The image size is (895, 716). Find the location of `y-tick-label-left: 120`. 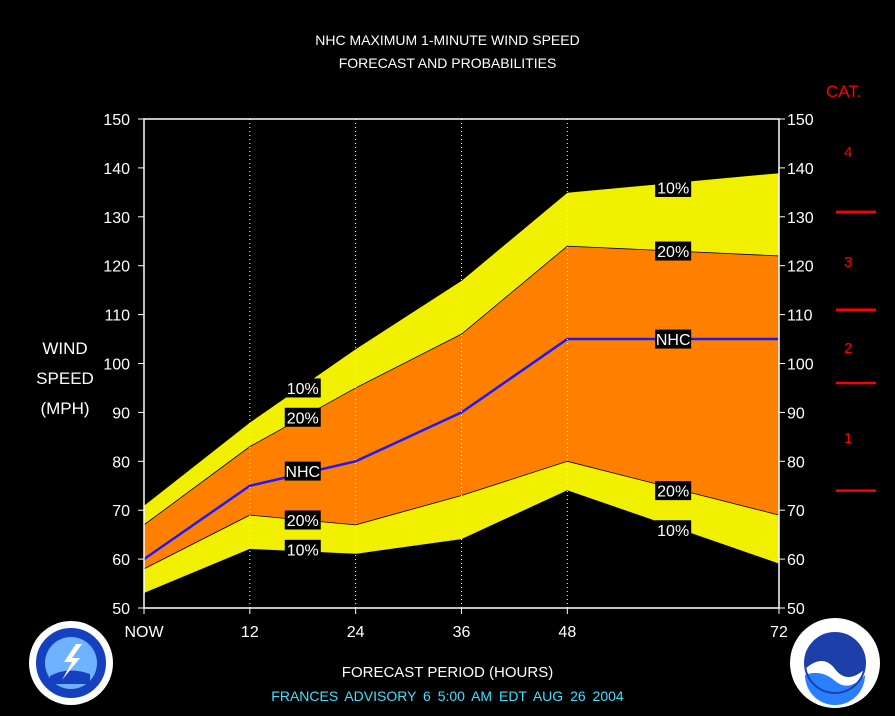

y-tick-label-left: 120 is located at coordinates (116, 267).